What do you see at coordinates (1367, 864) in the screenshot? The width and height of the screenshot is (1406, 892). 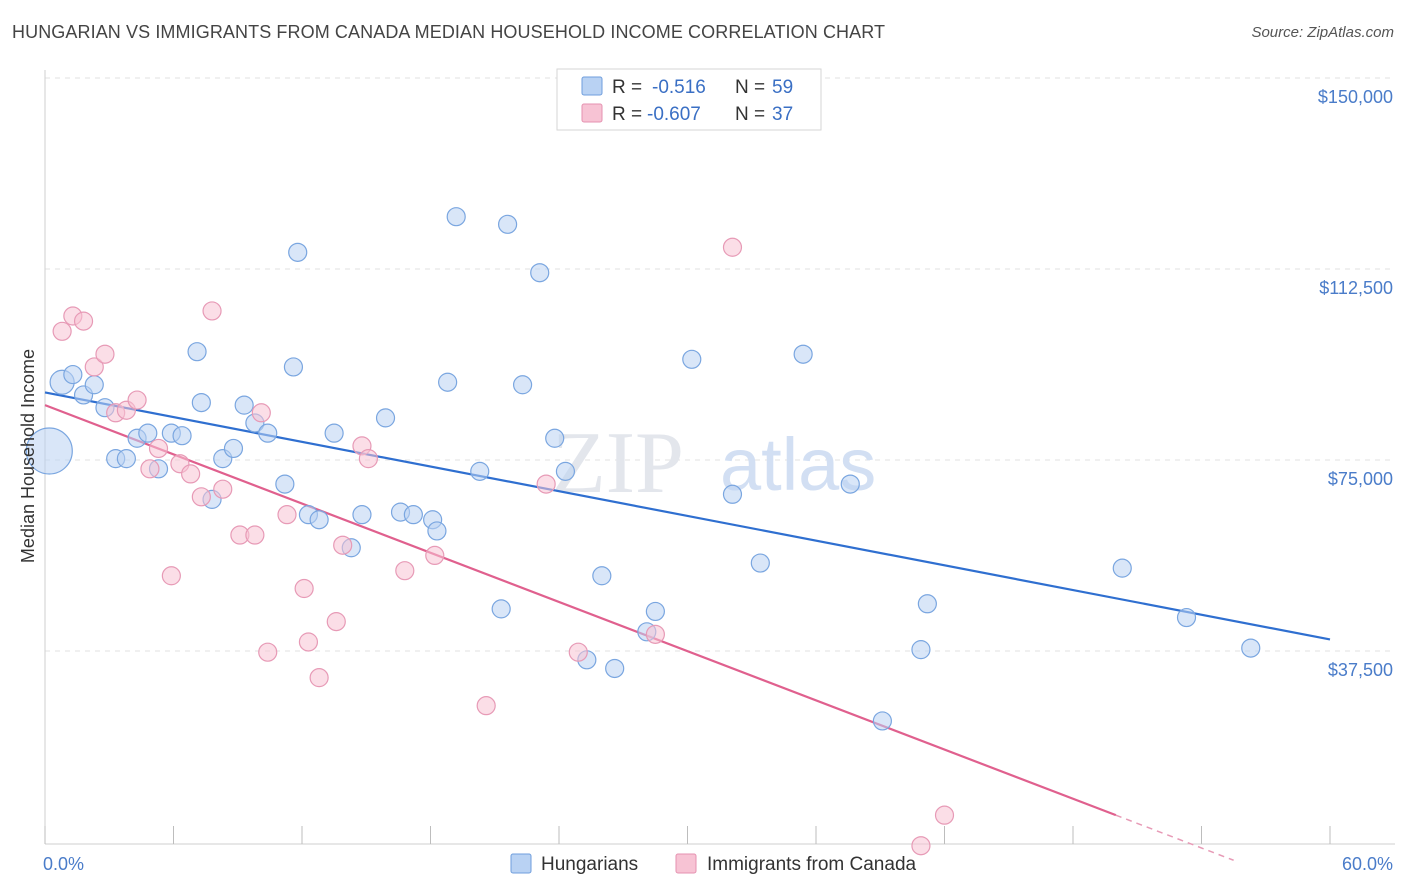 I see `x-tick-label-1: 60.0%` at bounding box center [1367, 864].